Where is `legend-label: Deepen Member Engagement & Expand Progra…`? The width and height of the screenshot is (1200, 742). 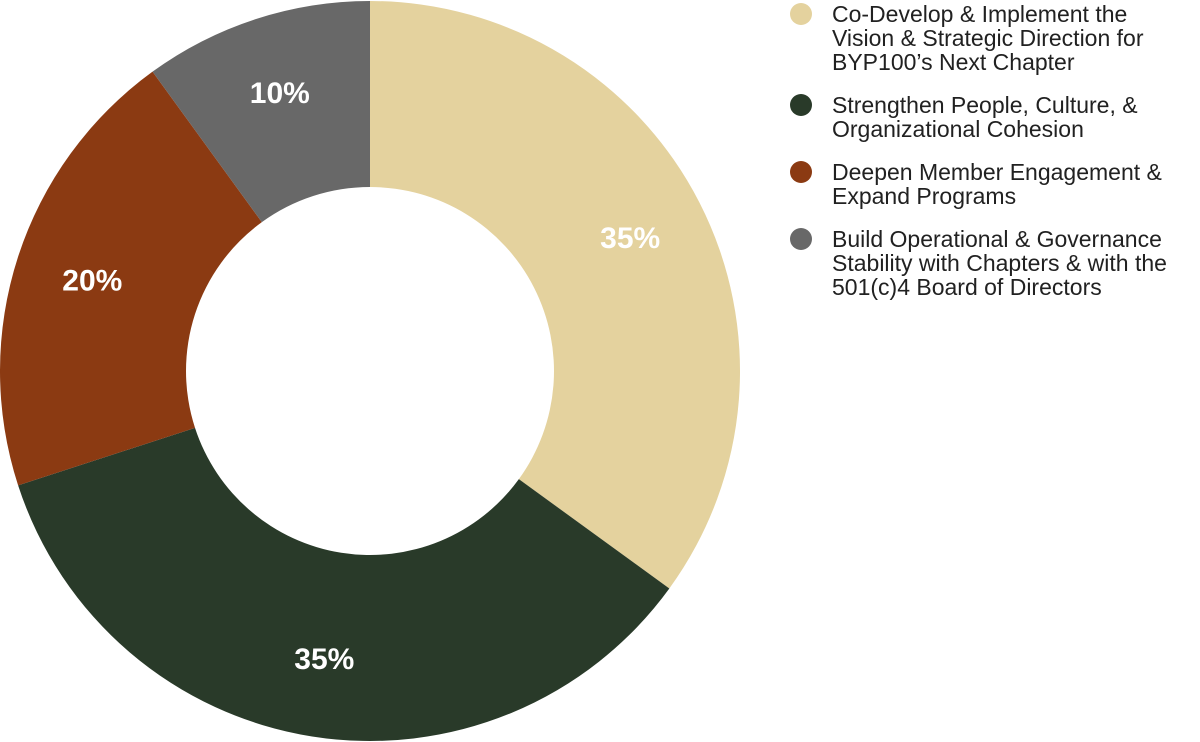 legend-label: Deepen Member Engagement & Expand Progra… is located at coordinates (997, 184).